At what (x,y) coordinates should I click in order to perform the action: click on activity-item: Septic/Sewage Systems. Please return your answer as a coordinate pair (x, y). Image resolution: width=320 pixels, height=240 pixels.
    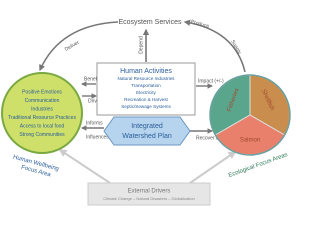
    Looking at the image, I should click on (146, 106).